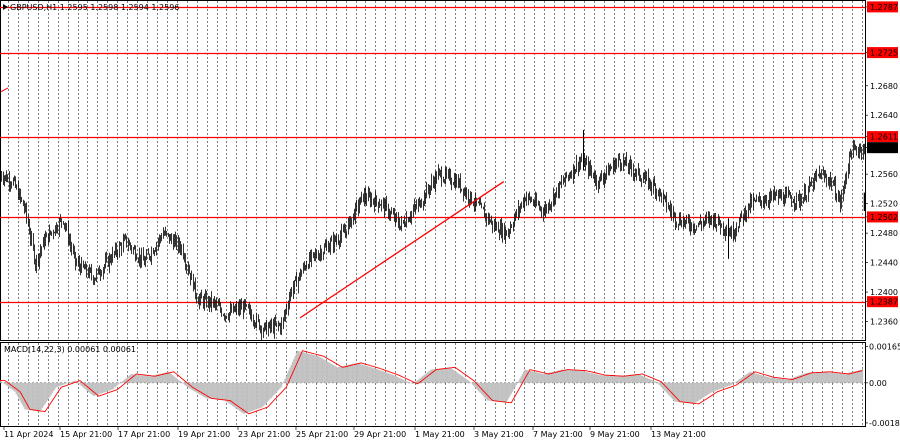 The image size is (900, 441). What do you see at coordinates (615, 434) in the screenshot?
I see `x-tick-label: 9 May 21:00` at bounding box center [615, 434].